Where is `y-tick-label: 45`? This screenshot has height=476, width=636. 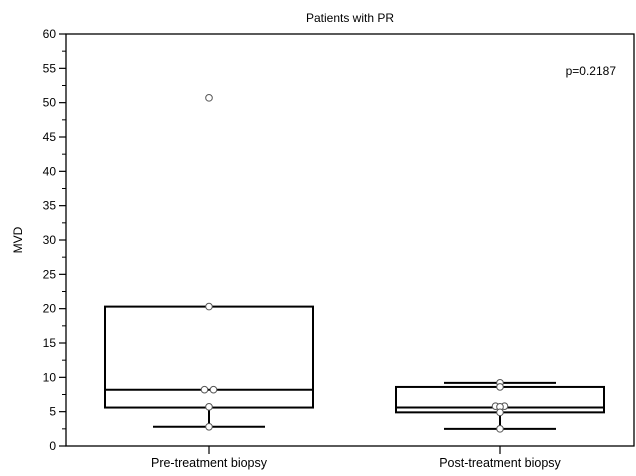 y-tick-label: 45 is located at coordinates (50, 137).